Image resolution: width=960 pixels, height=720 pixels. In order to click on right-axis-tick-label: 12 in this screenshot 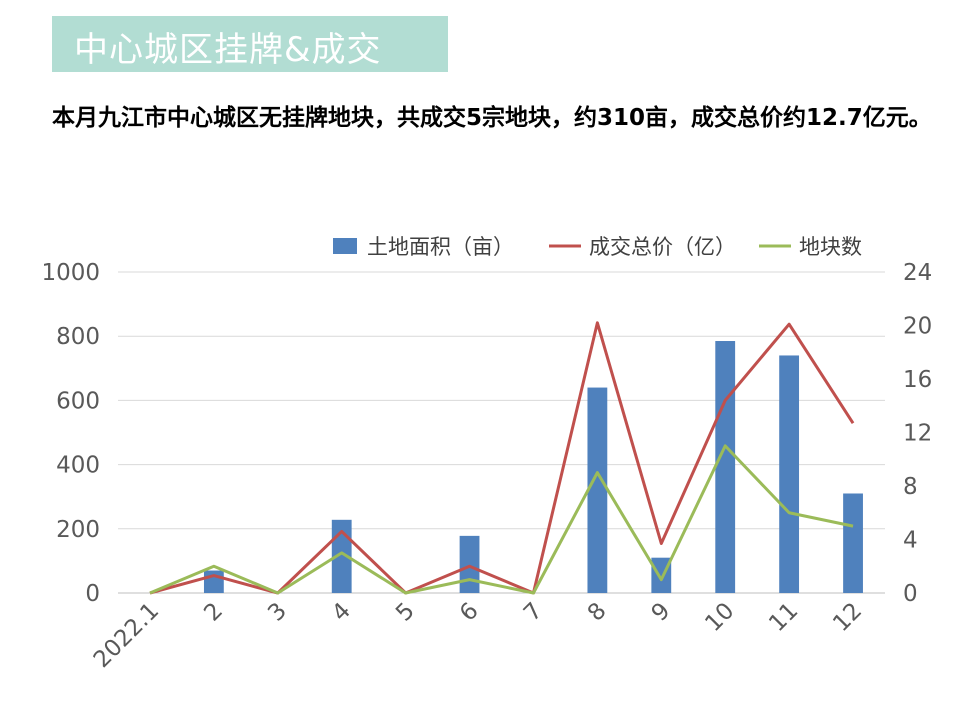, I will do `click(917, 434)`.